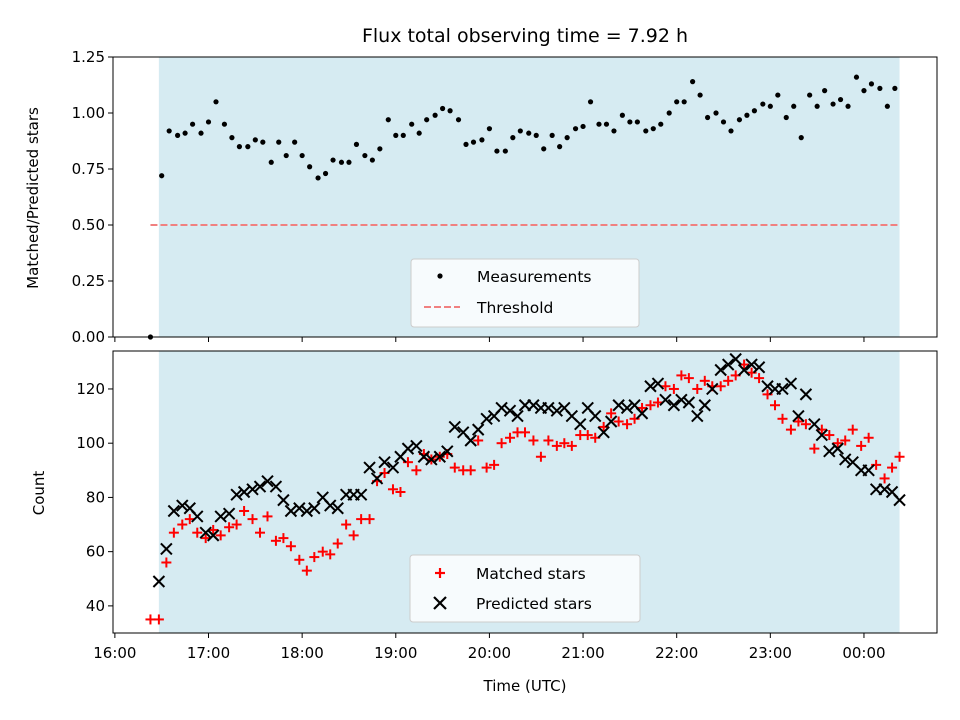 Image resolution: width=960 pixels, height=720 pixels. I want to click on bottom-ytick-label: 80, so click(95, 497).